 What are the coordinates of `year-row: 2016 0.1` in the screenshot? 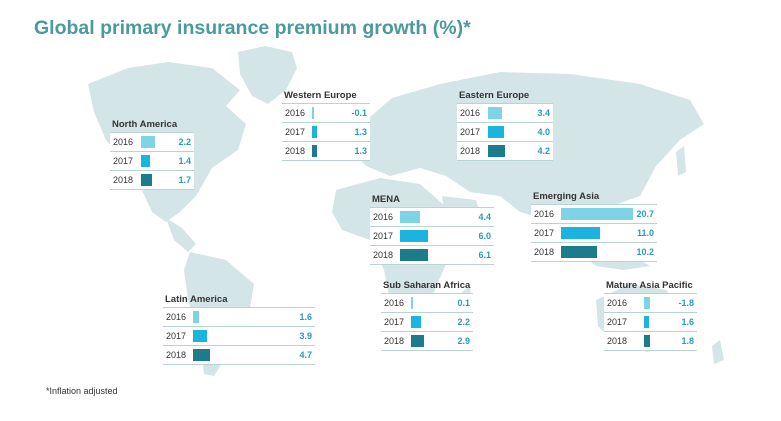 It's located at (427, 302).